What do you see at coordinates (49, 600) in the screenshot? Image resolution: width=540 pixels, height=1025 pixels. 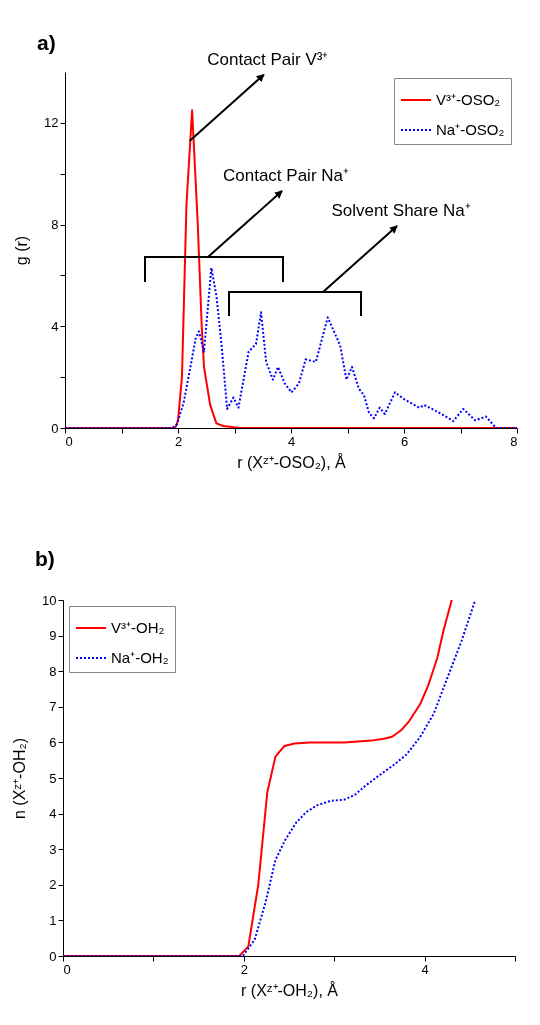 I see `y-tick-label: 10` at bounding box center [49, 600].